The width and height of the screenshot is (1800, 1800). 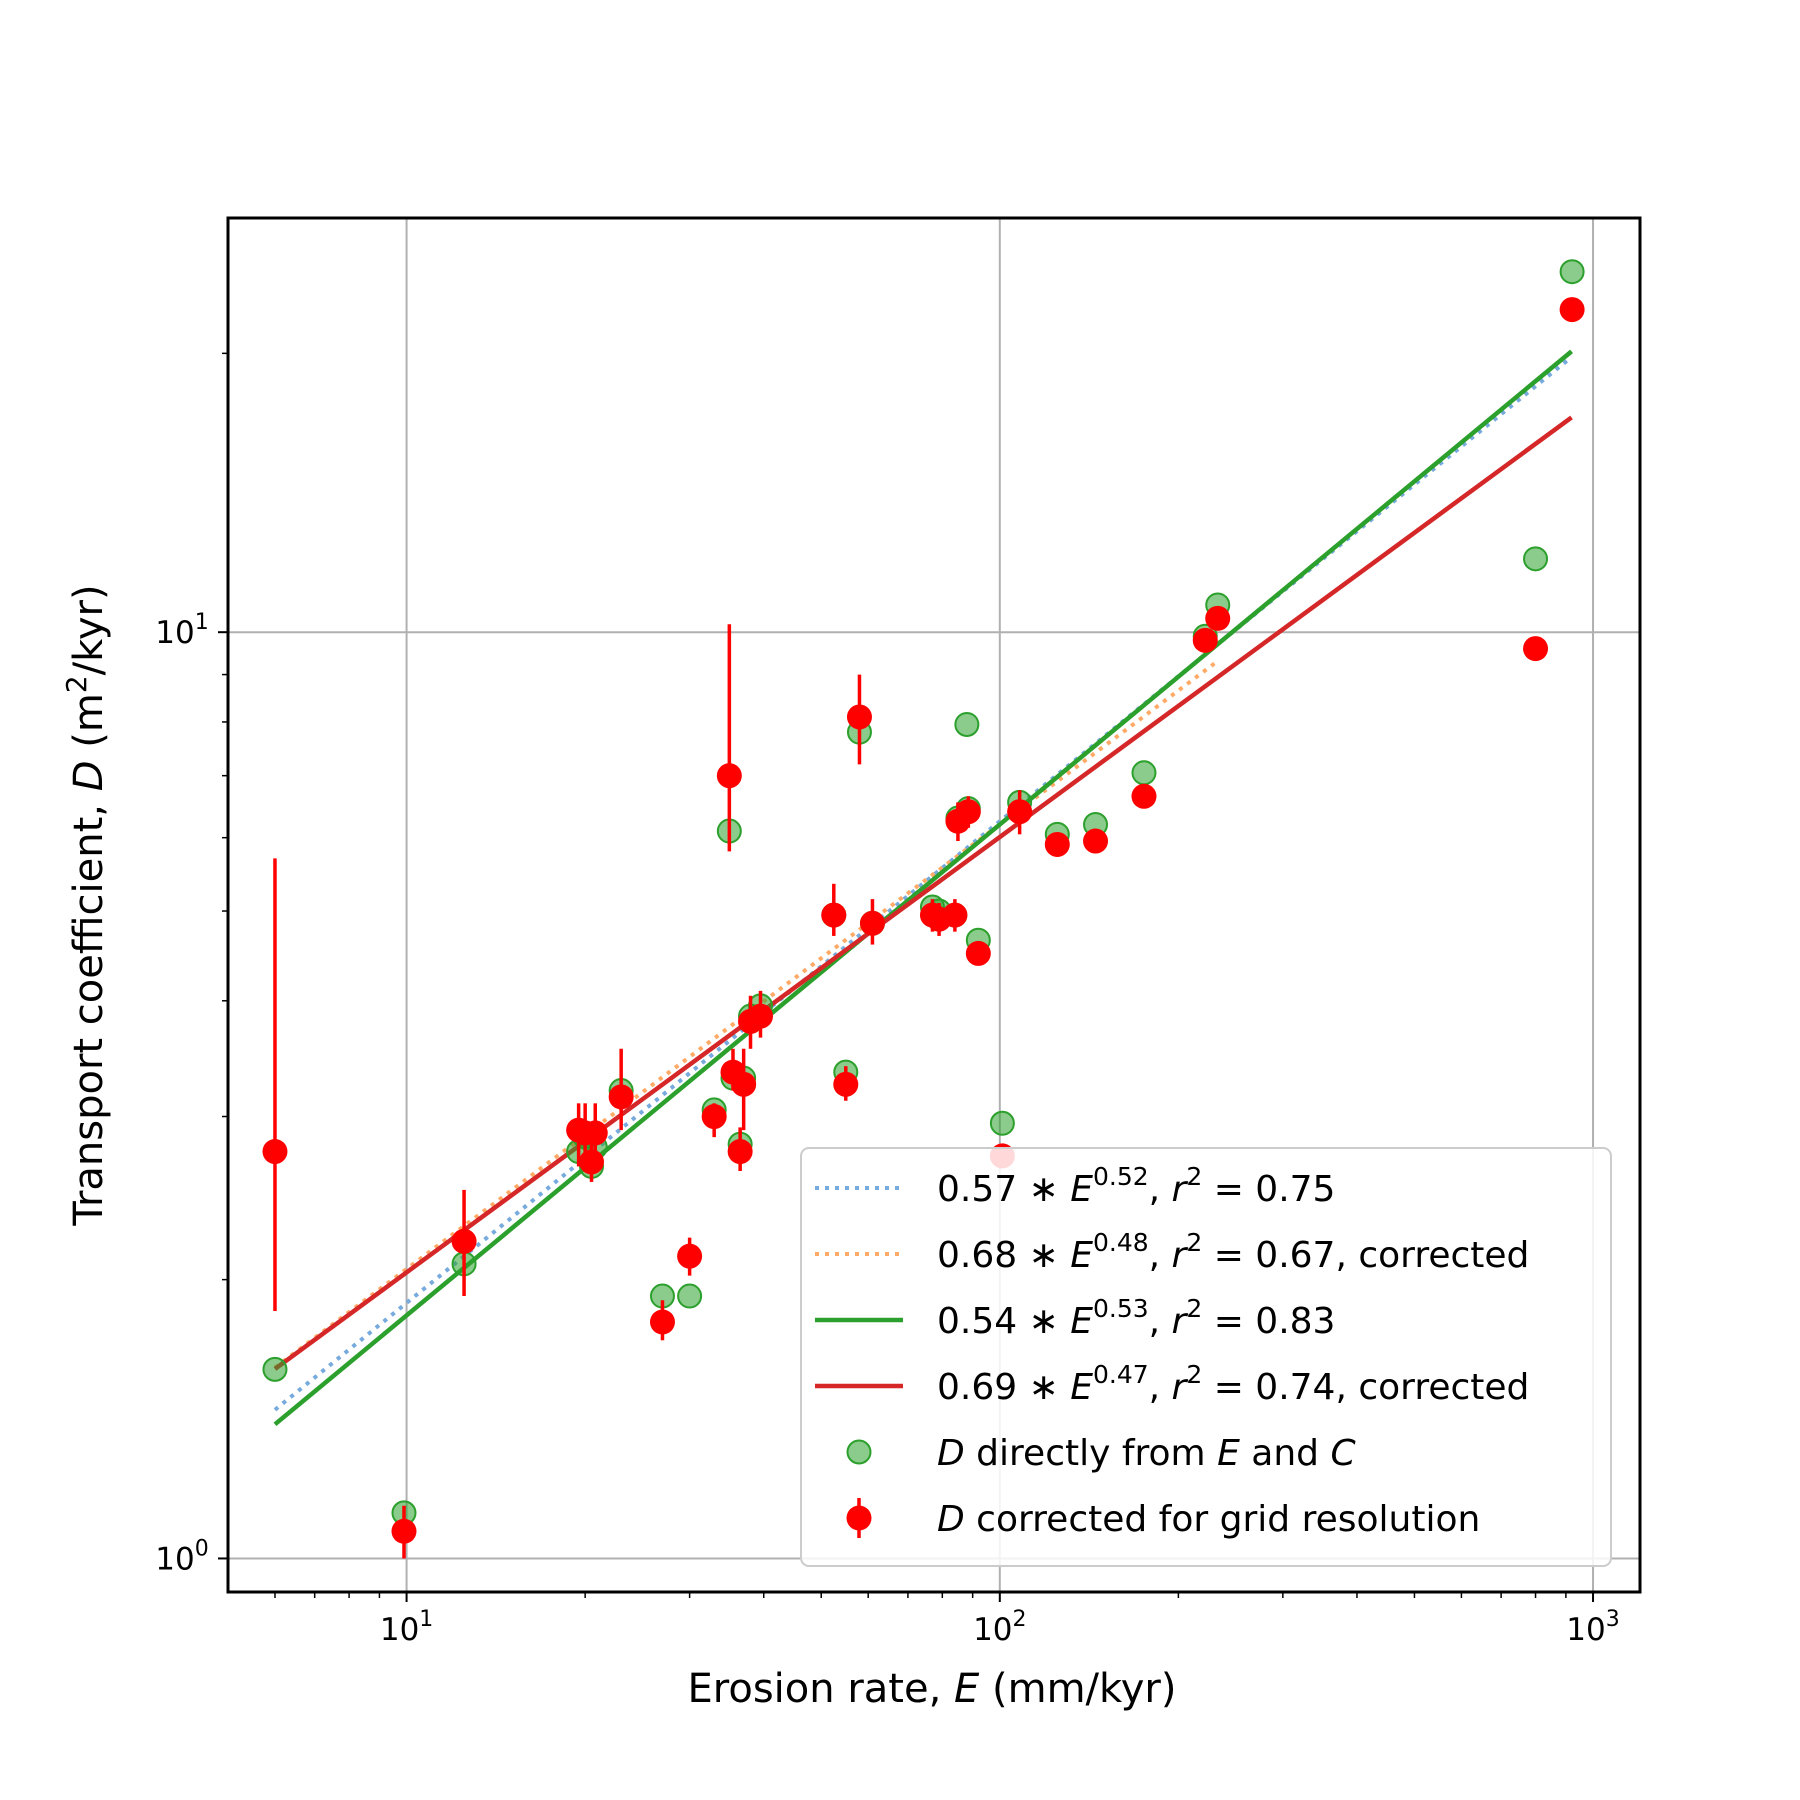 What do you see at coordinates (1233, 1384) in the screenshot?
I see `legend-label-4: 0.69 ∗ E0.47, r2 = 0.74, corrected` at bounding box center [1233, 1384].